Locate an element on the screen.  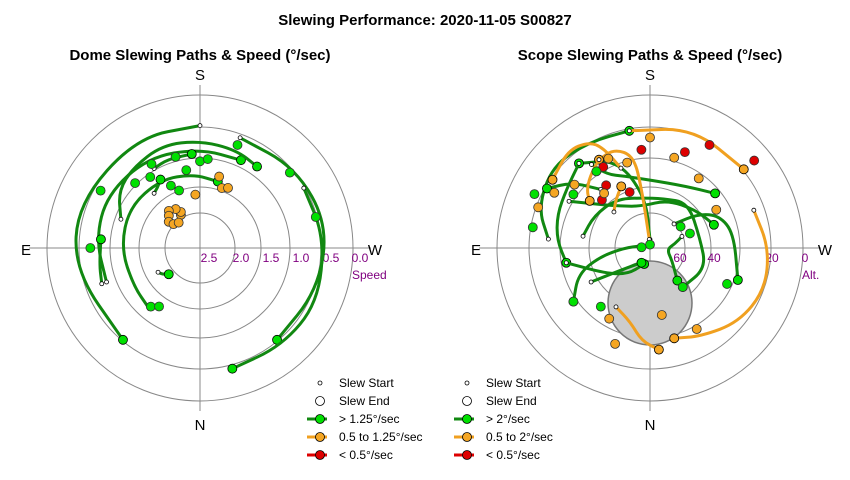
scope-marks is located at coordinates (648, 240).